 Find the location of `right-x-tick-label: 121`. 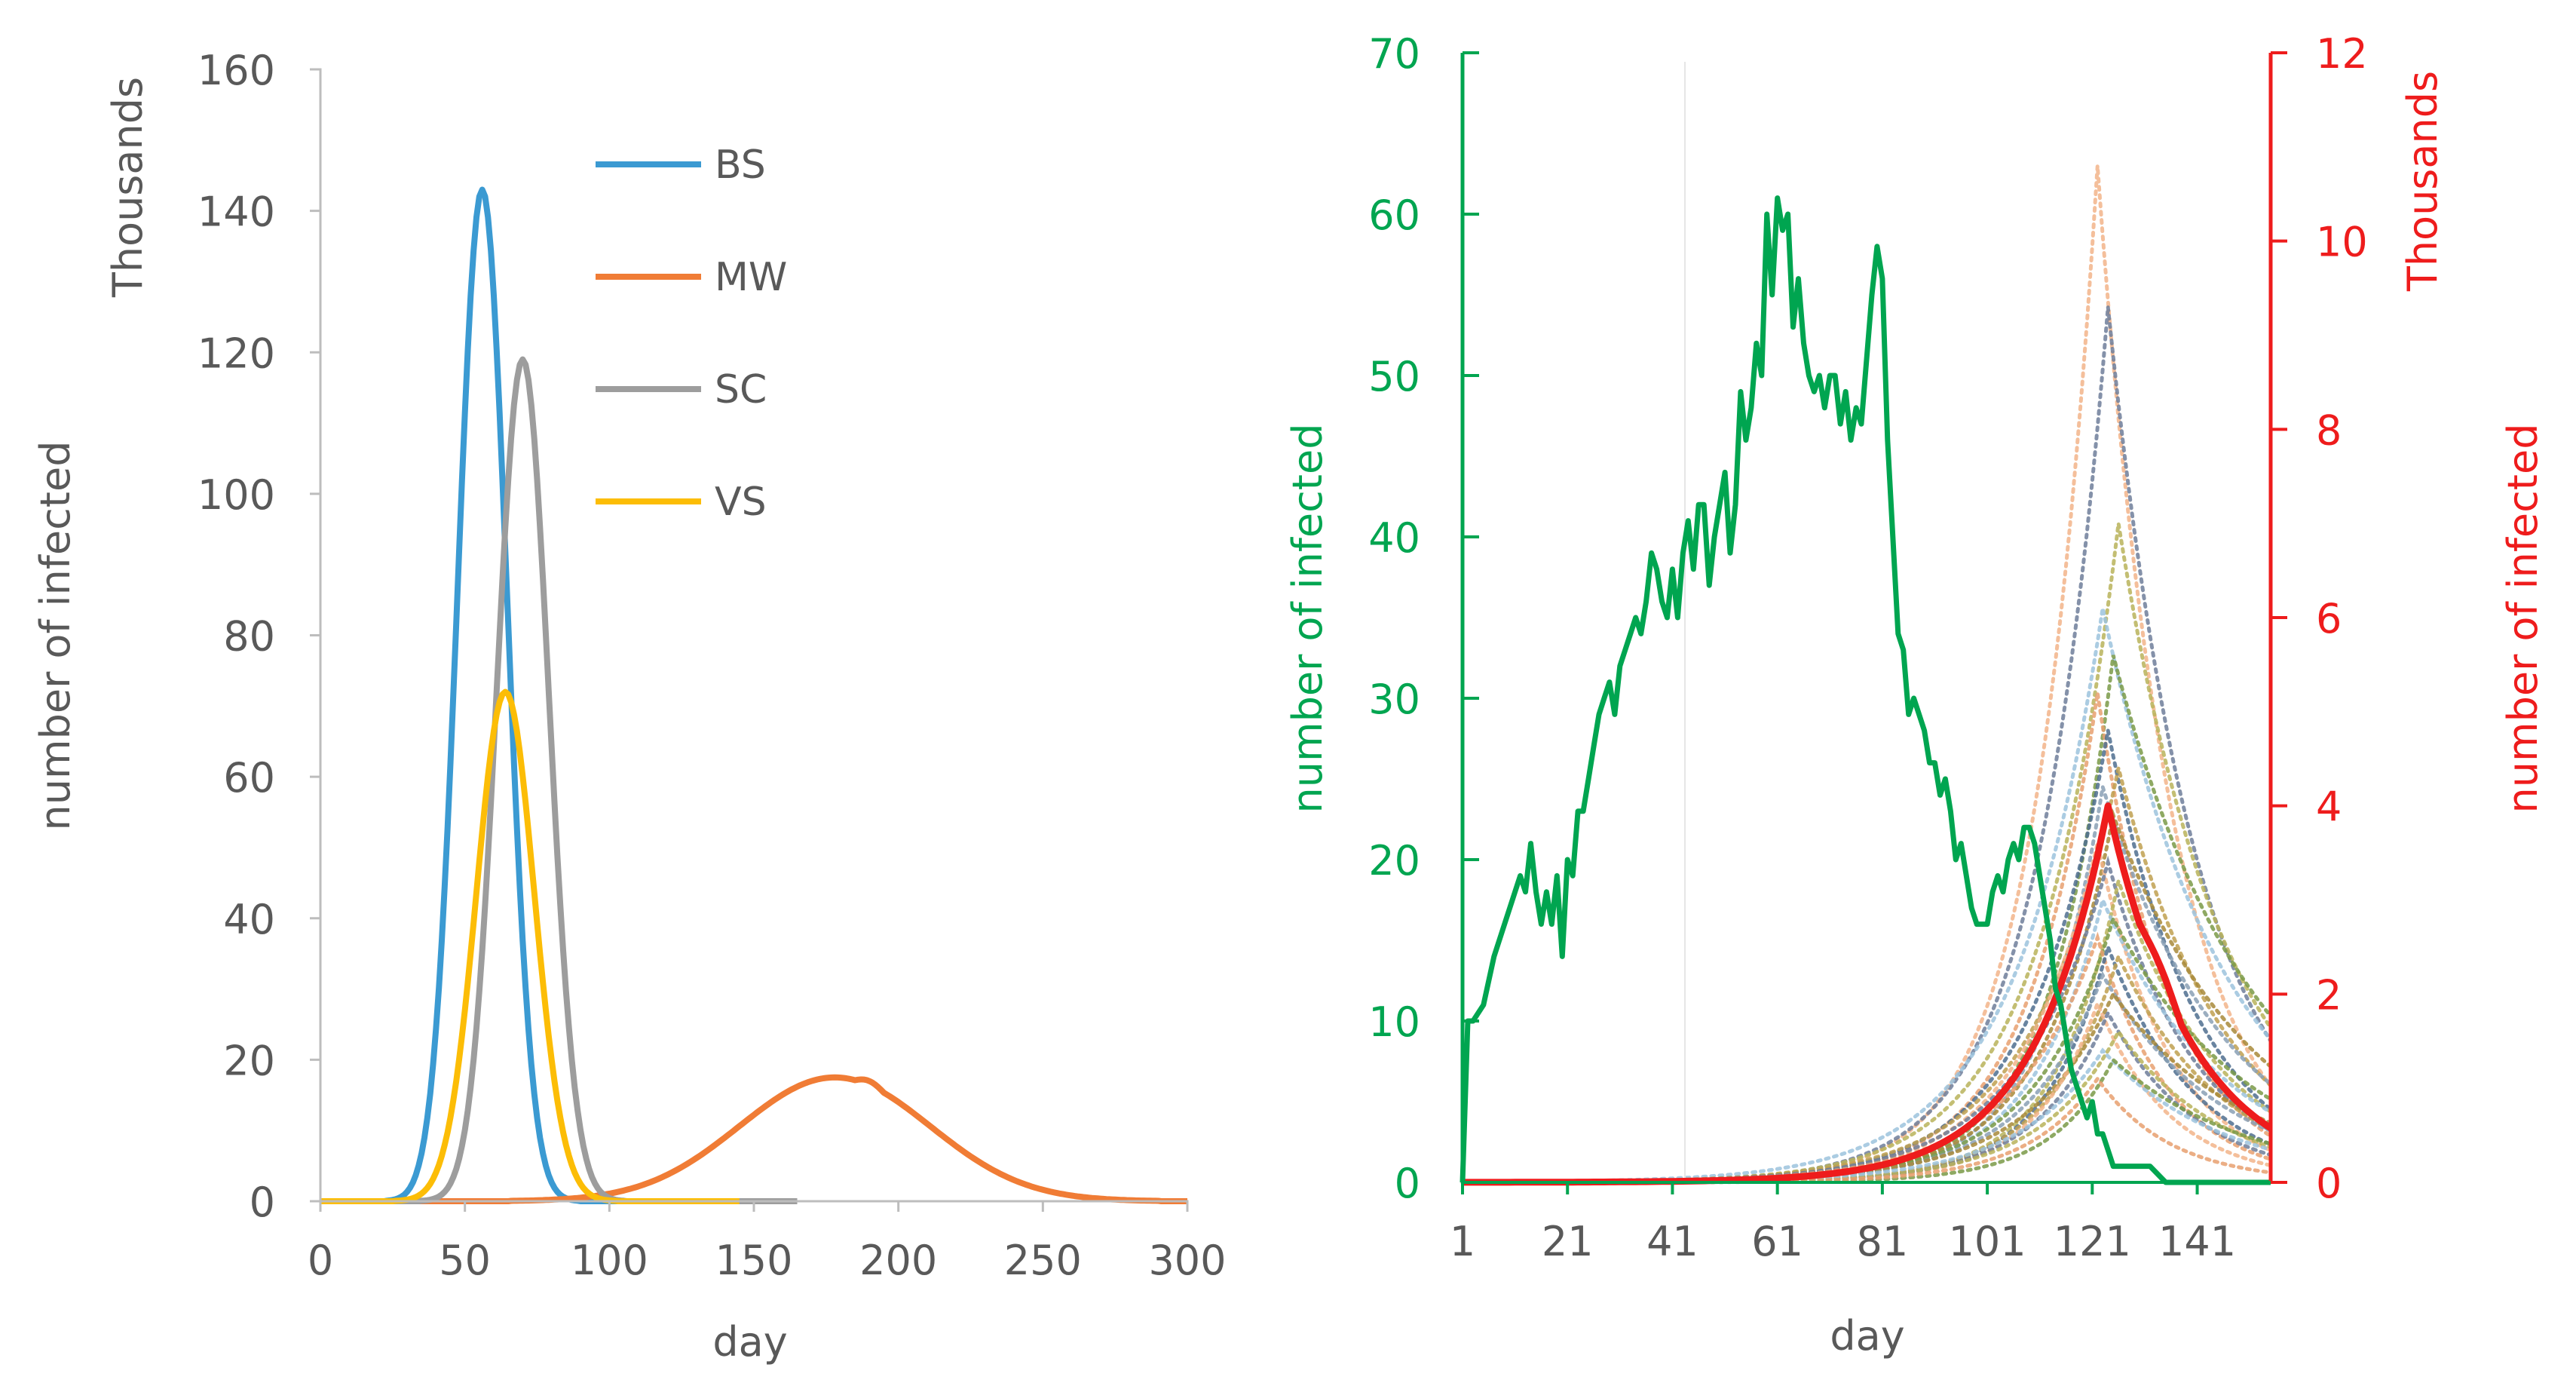

right-x-tick-label: 121 is located at coordinates (2092, 1241).